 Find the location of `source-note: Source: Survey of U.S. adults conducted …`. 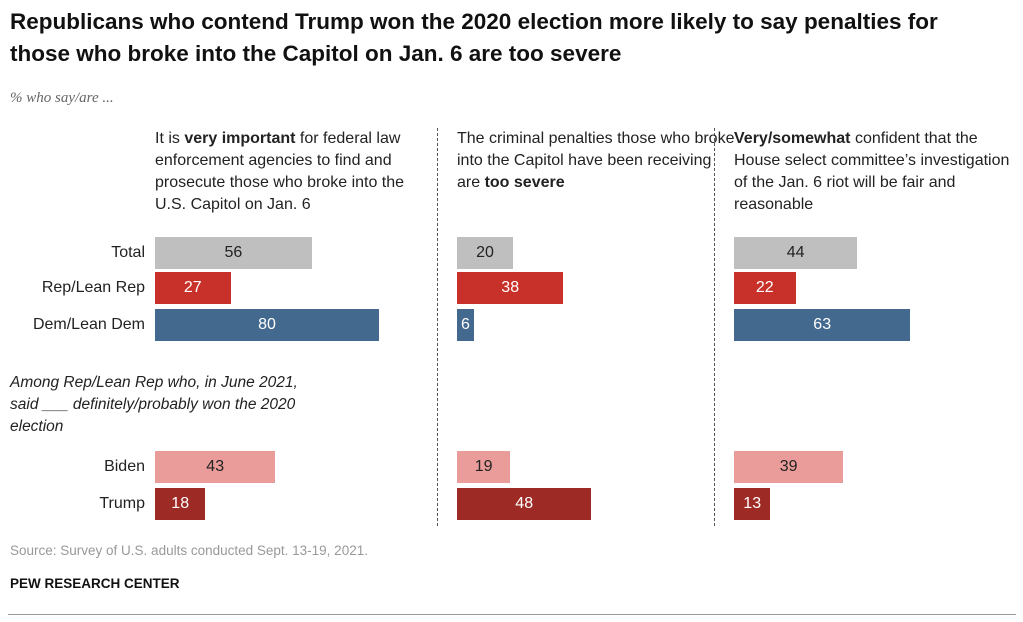

source-note: Source: Survey of U.S. adults conducted … is located at coordinates (189, 550).